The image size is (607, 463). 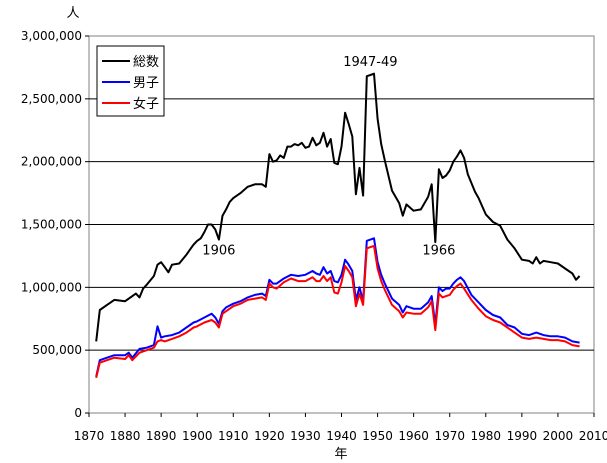 I want to click on legend-label-male: 男子, so click(x=146, y=83).